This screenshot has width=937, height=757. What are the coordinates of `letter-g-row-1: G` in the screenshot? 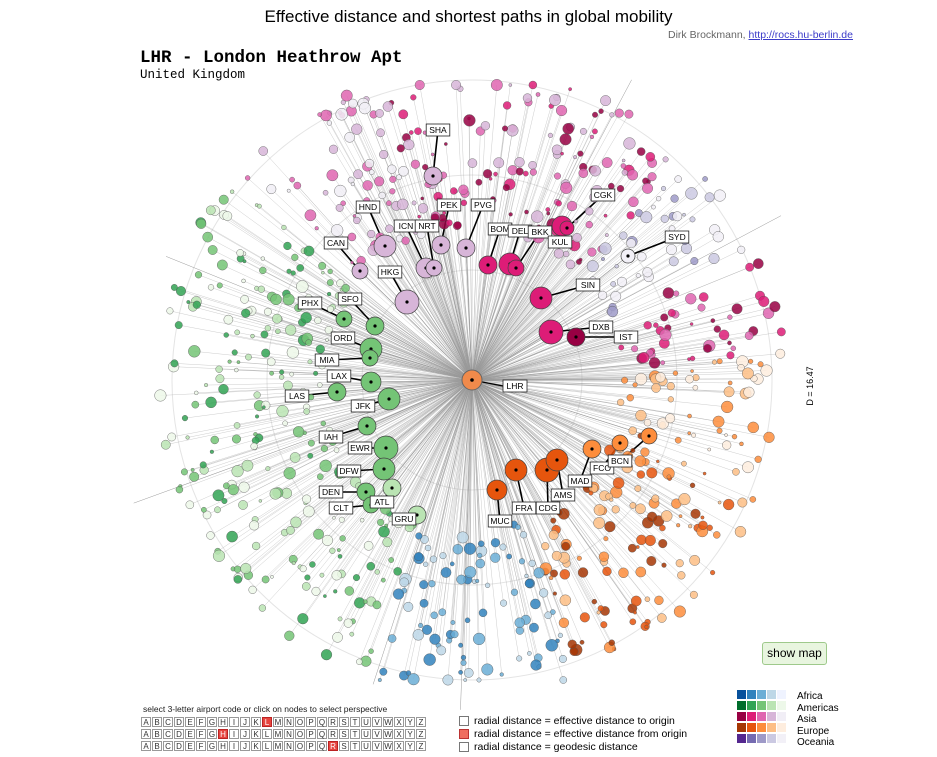 It's located at (212, 722).